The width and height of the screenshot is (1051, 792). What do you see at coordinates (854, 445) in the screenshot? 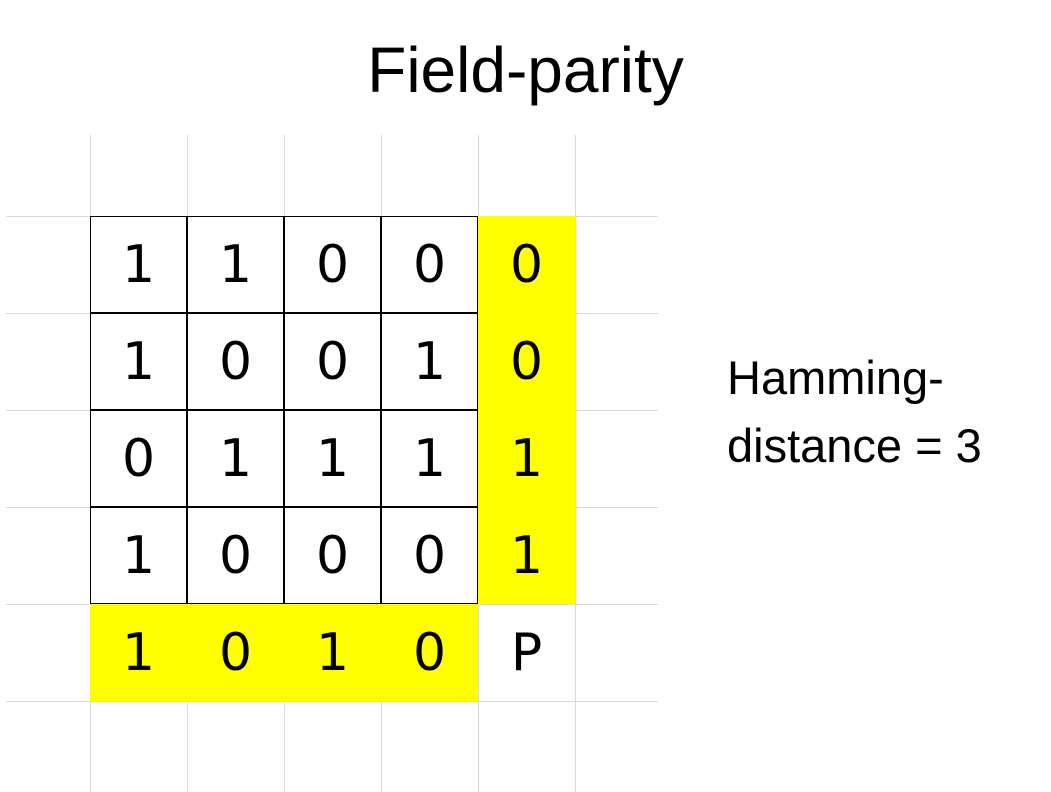
I see `caption-line: distance = 3` at bounding box center [854, 445].